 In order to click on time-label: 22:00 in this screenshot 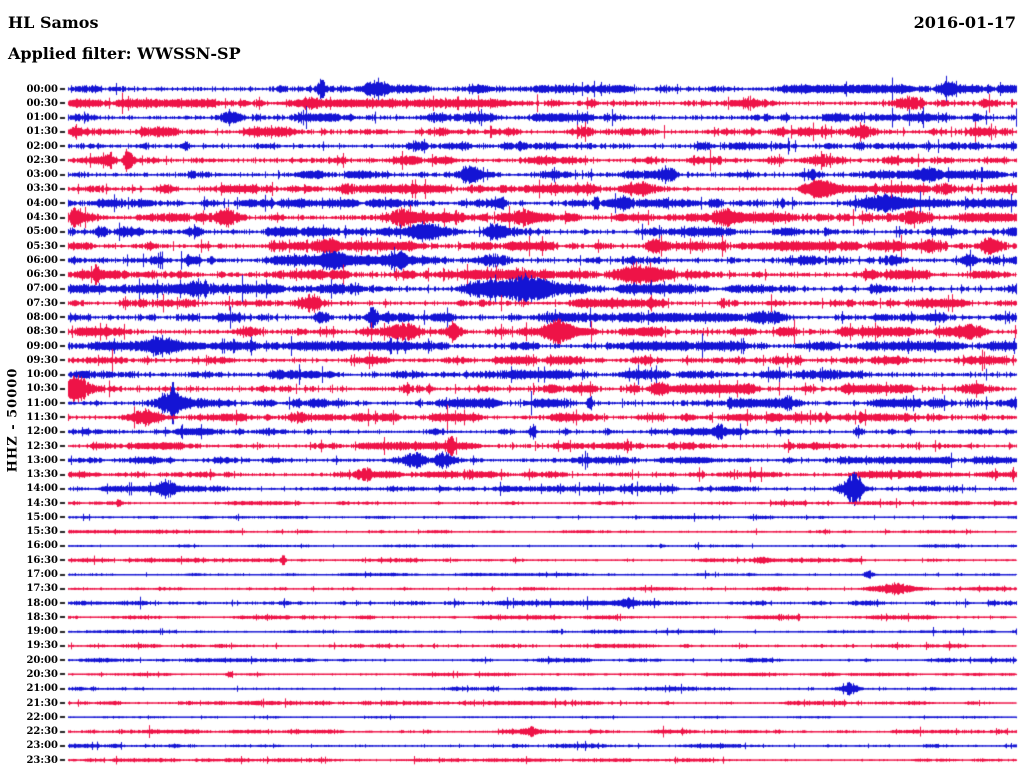, I will do `click(42, 717)`.